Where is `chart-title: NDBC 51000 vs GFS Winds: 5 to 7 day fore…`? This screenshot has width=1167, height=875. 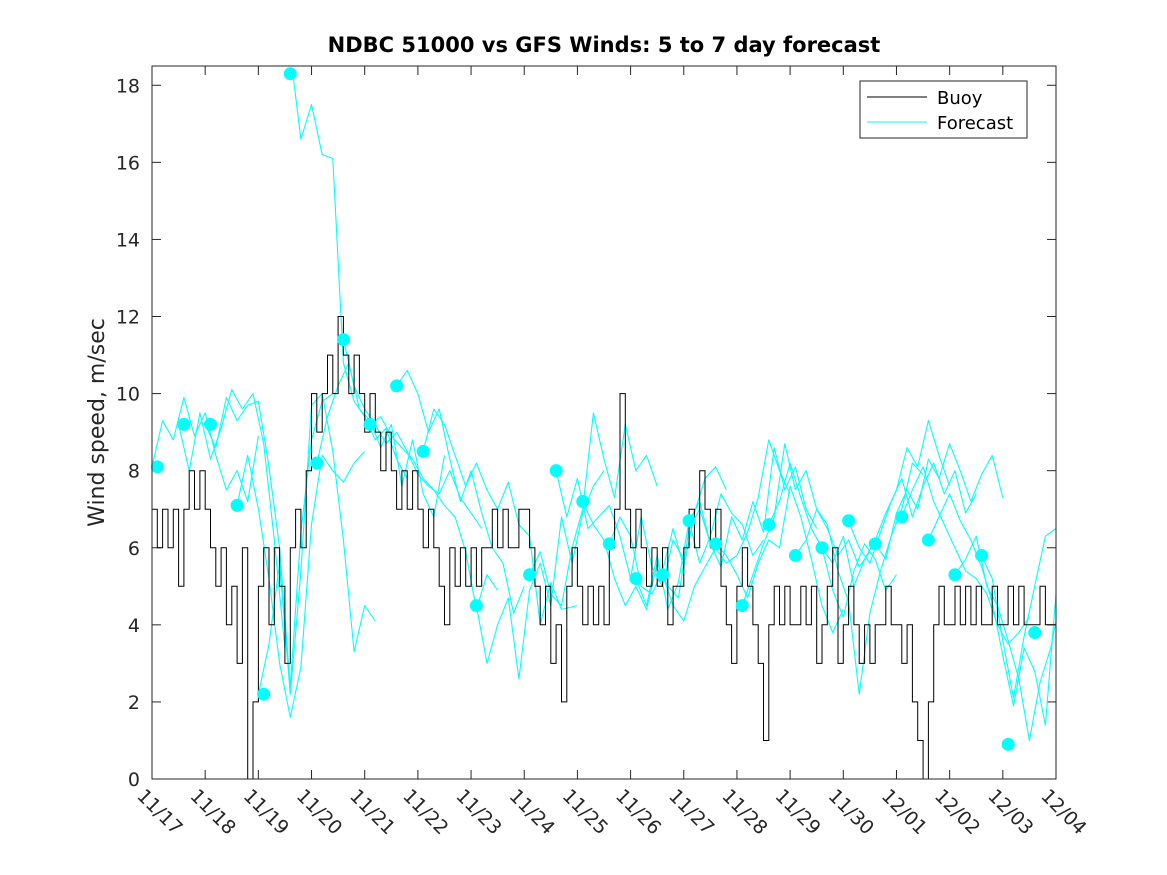 chart-title: NDBC 51000 vs GFS Winds: 5 to 7 day fore… is located at coordinates (604, 45).